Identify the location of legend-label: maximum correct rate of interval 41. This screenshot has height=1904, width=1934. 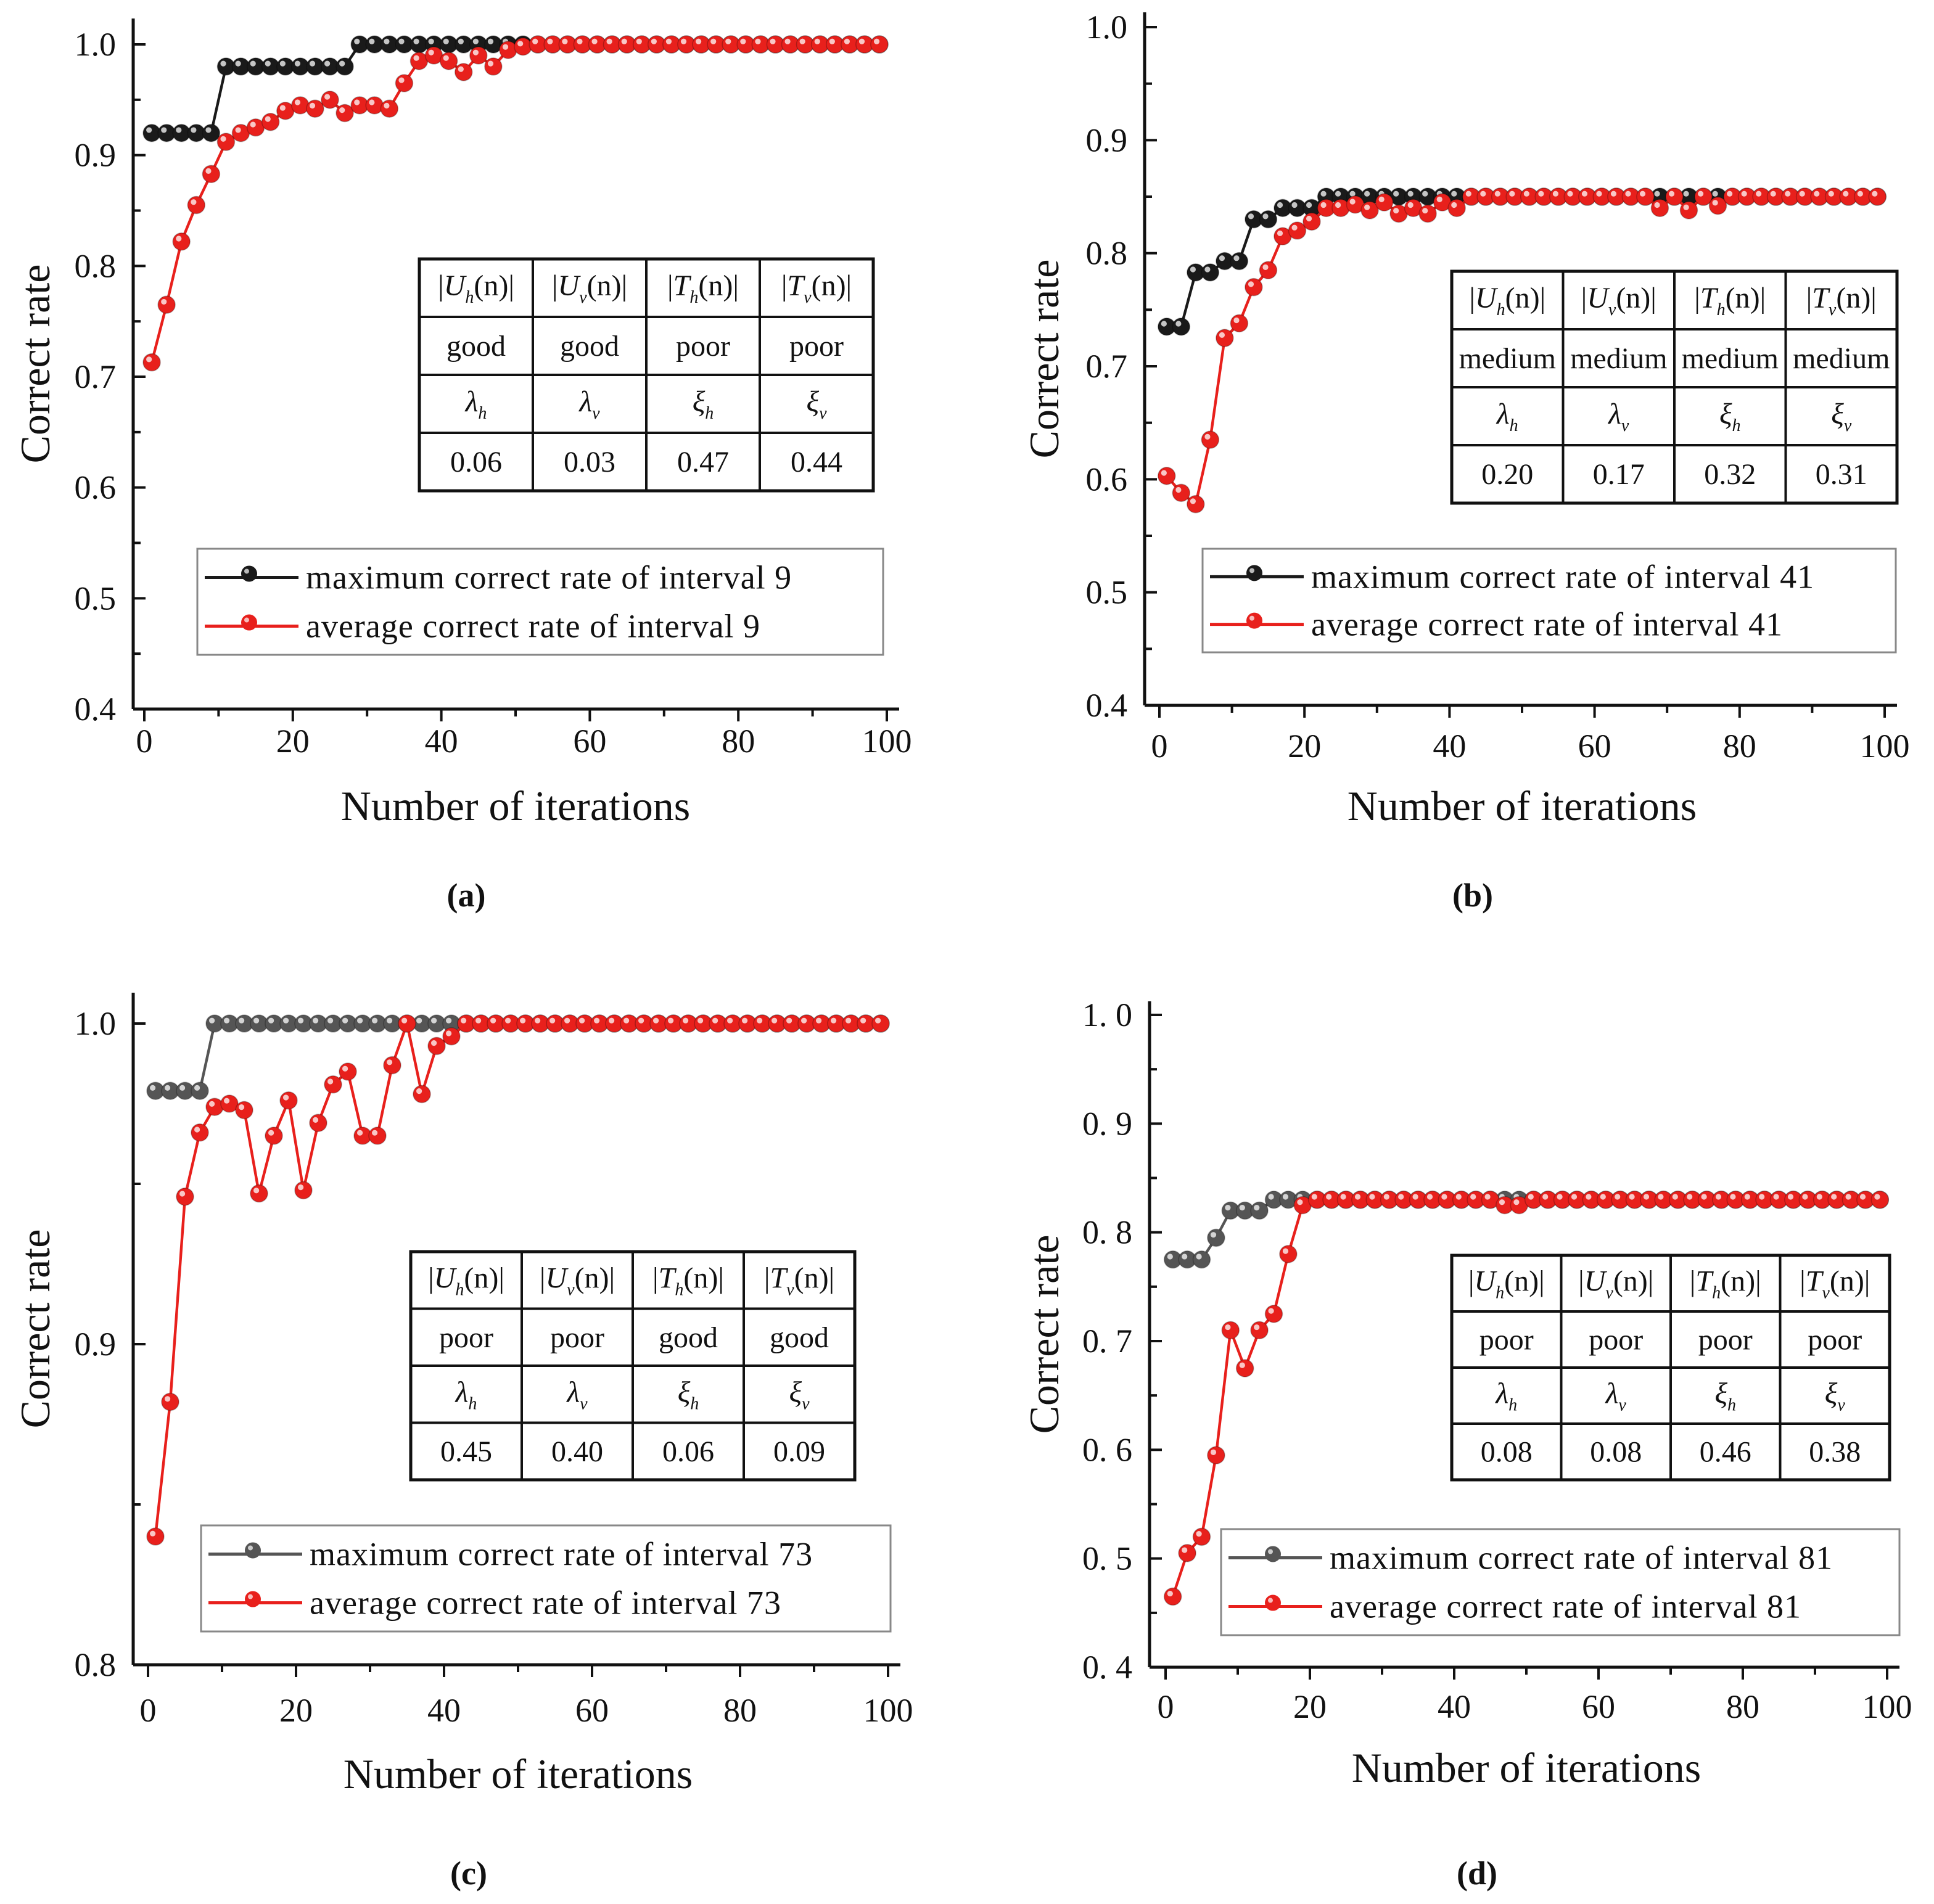
(1562, 576).